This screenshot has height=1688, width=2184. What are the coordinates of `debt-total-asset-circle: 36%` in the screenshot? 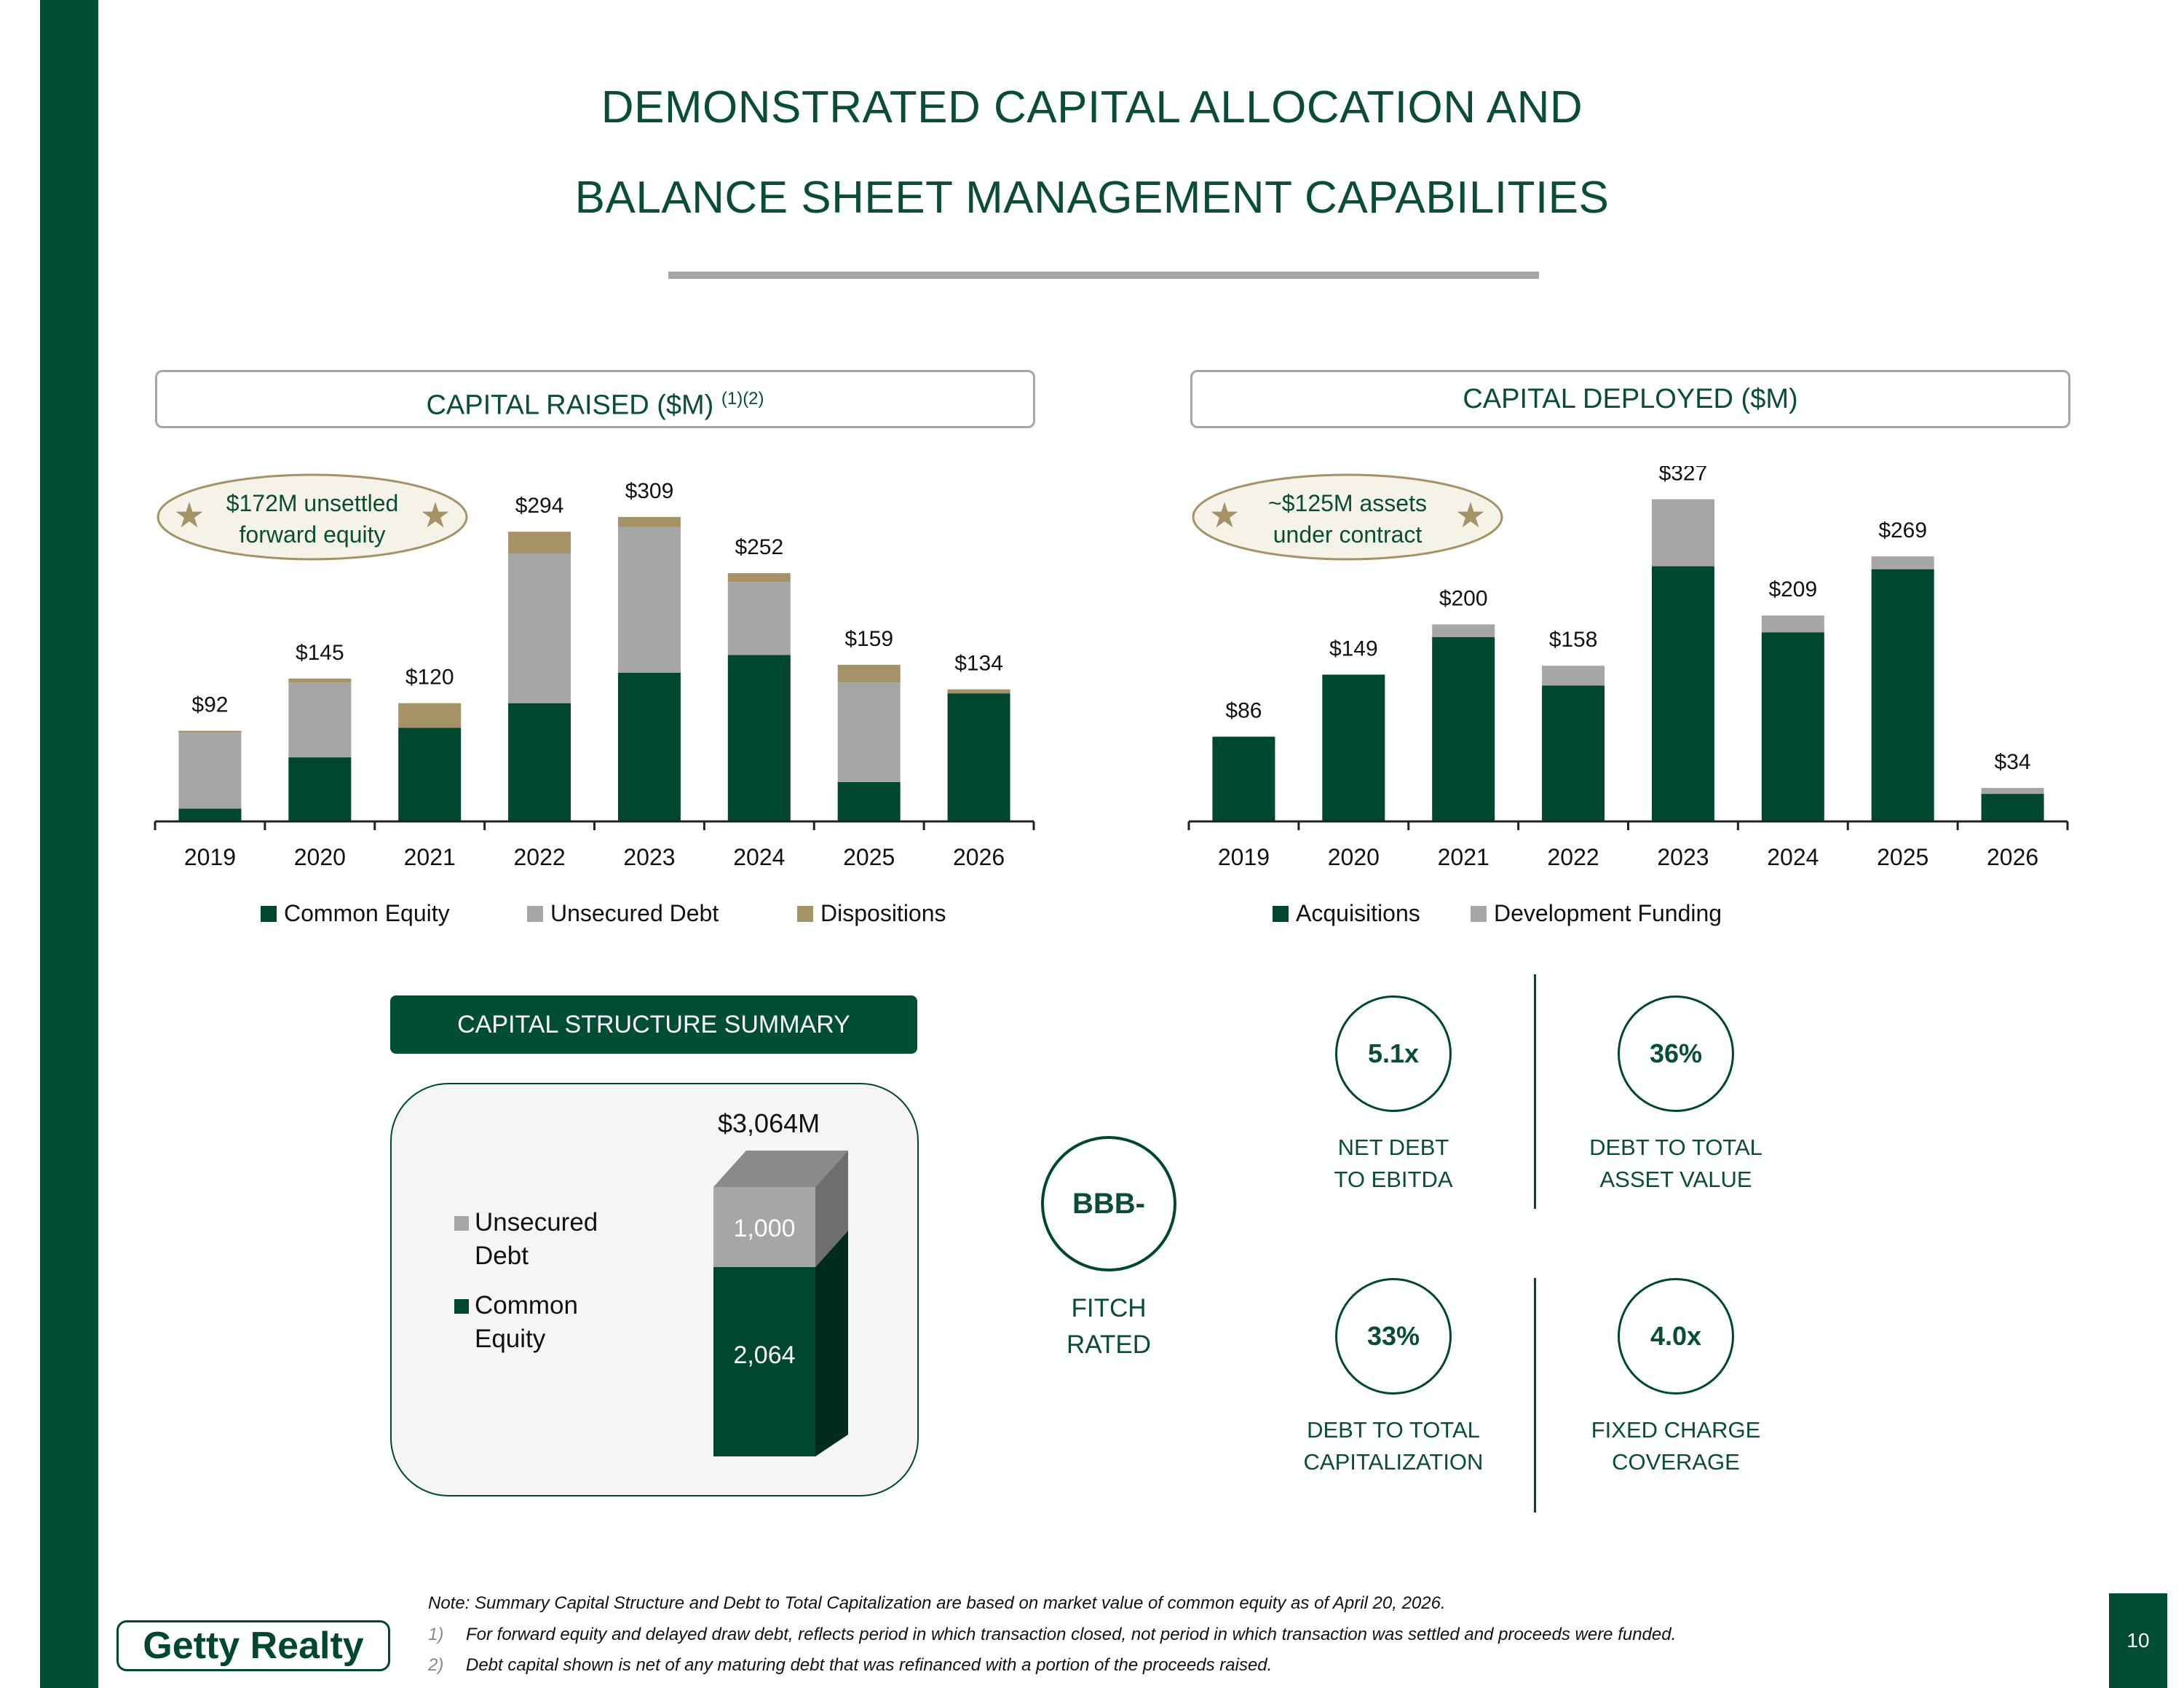 It's located at (1676, 1053).